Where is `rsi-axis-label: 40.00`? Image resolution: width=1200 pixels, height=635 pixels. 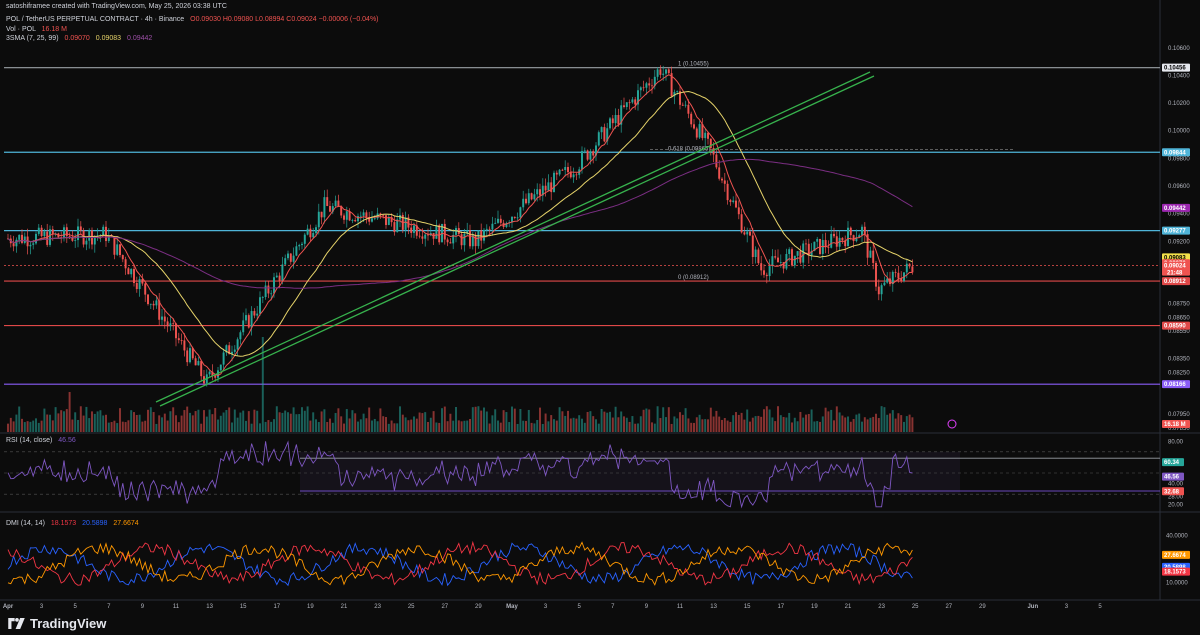 rsi-axis-label: 40.00 is located at coordinates (1176, 485).